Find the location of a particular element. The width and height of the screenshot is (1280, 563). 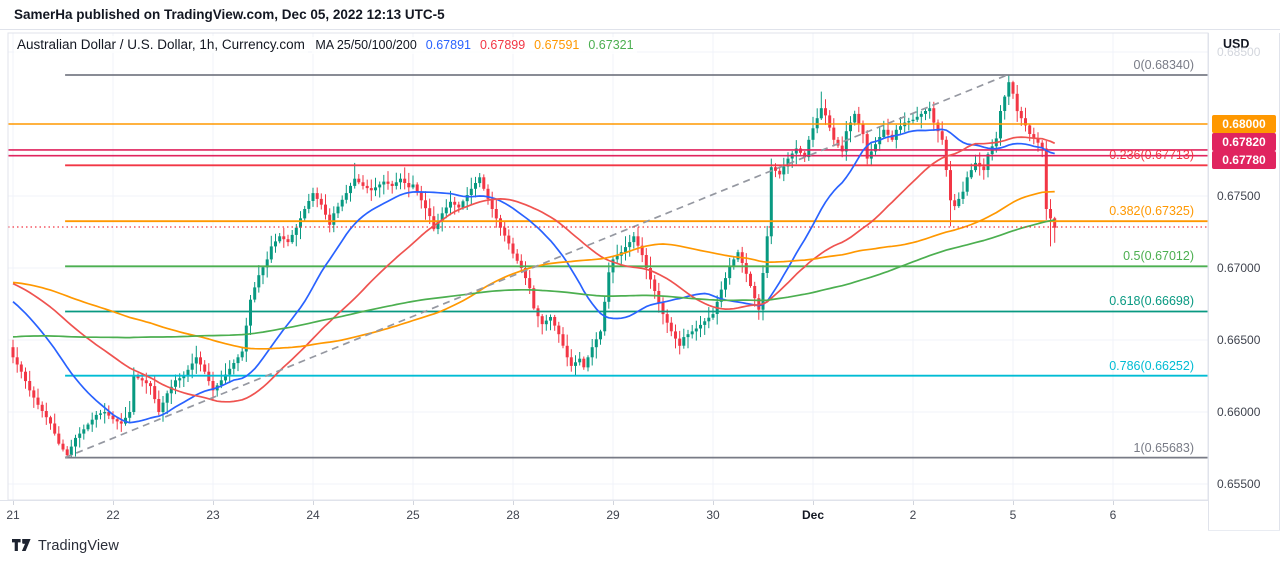

currency-label: USD is located at coordinates (1236, 44).